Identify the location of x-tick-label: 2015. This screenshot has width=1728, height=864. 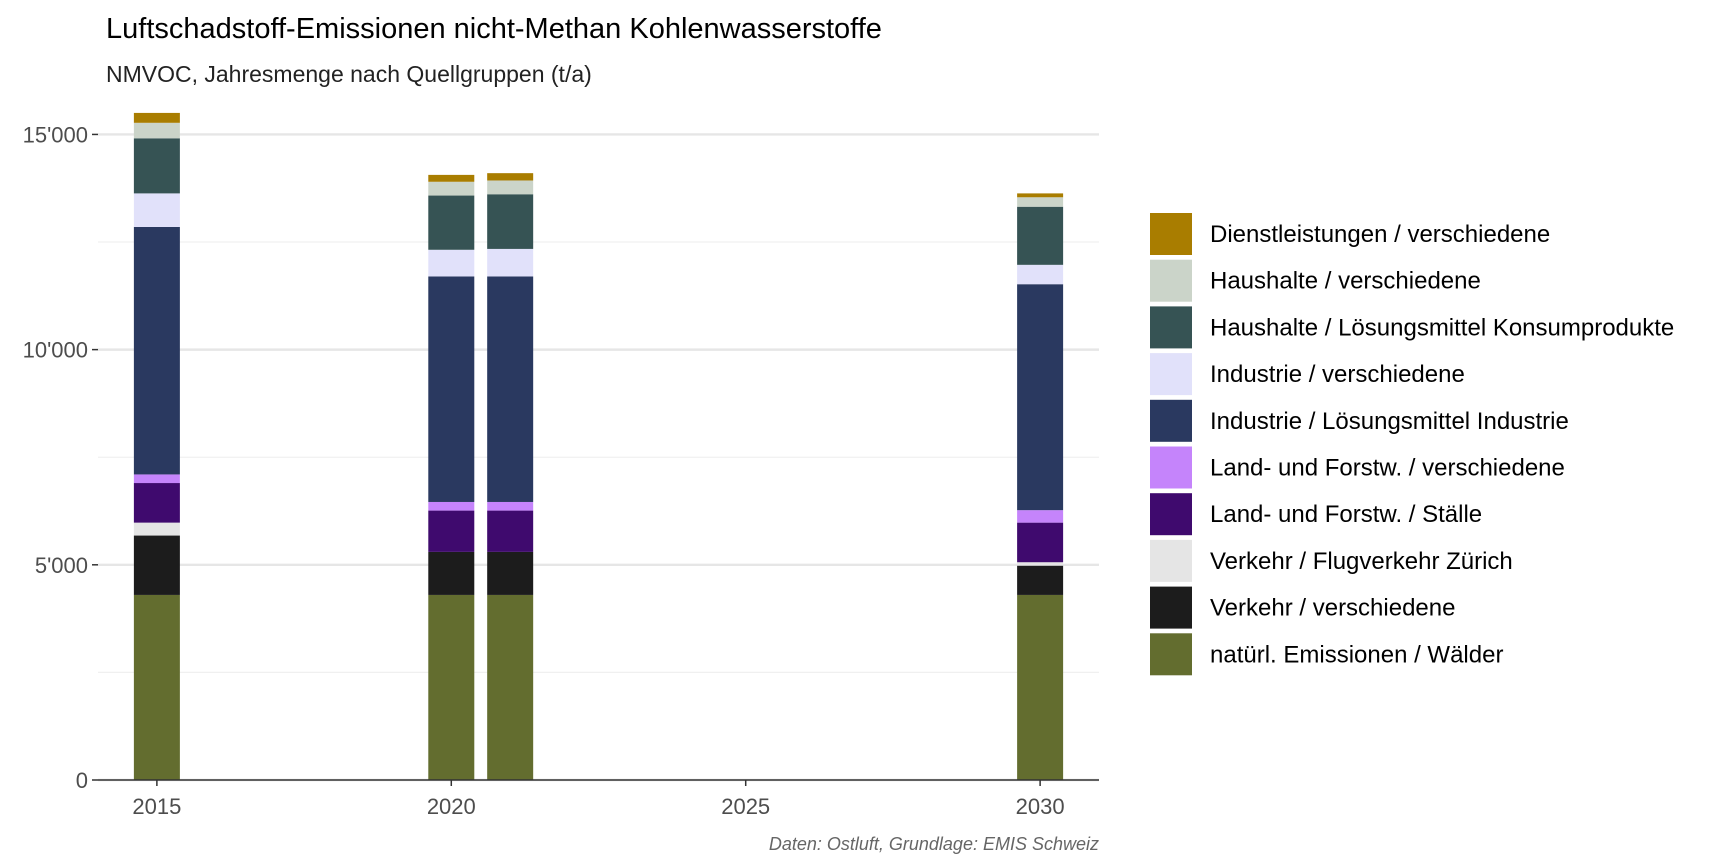
(156, 806).